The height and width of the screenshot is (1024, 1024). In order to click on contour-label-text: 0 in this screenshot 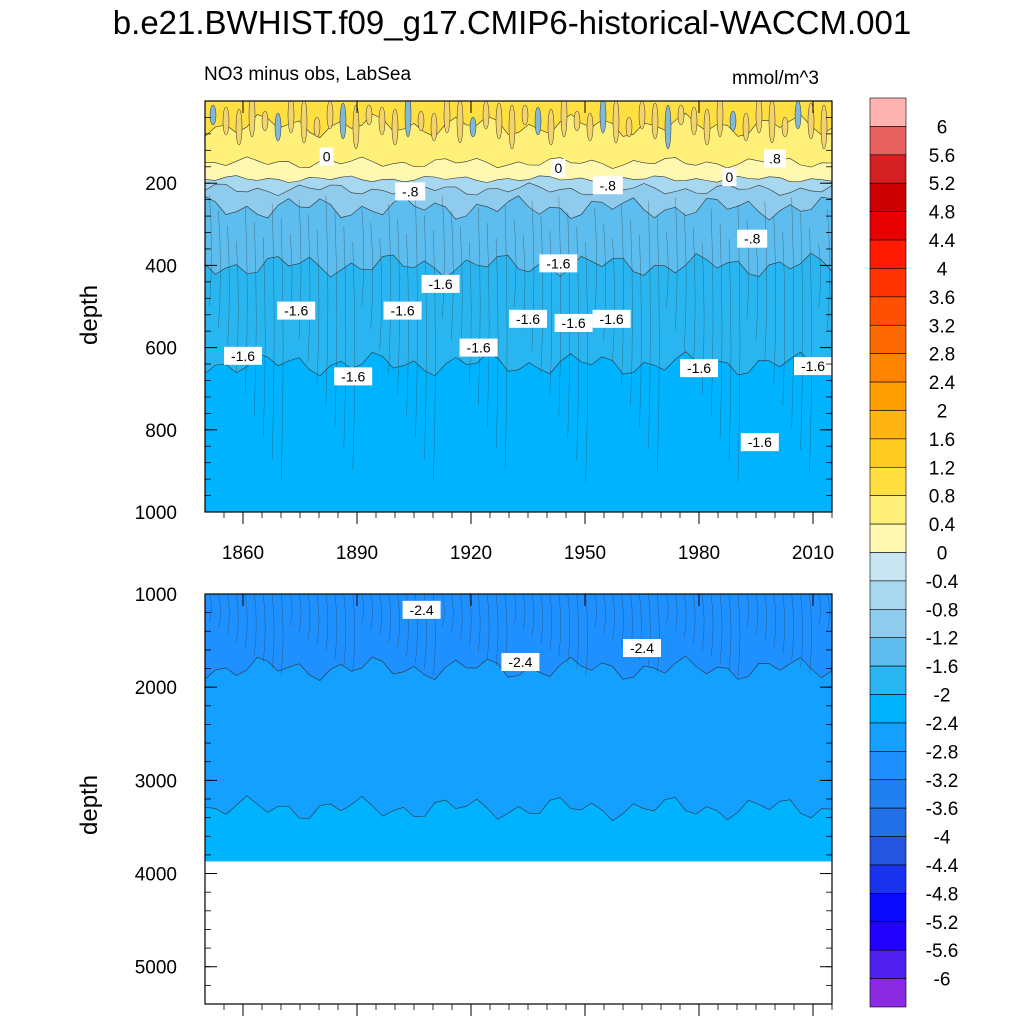, I will do `click(559, 168)`.